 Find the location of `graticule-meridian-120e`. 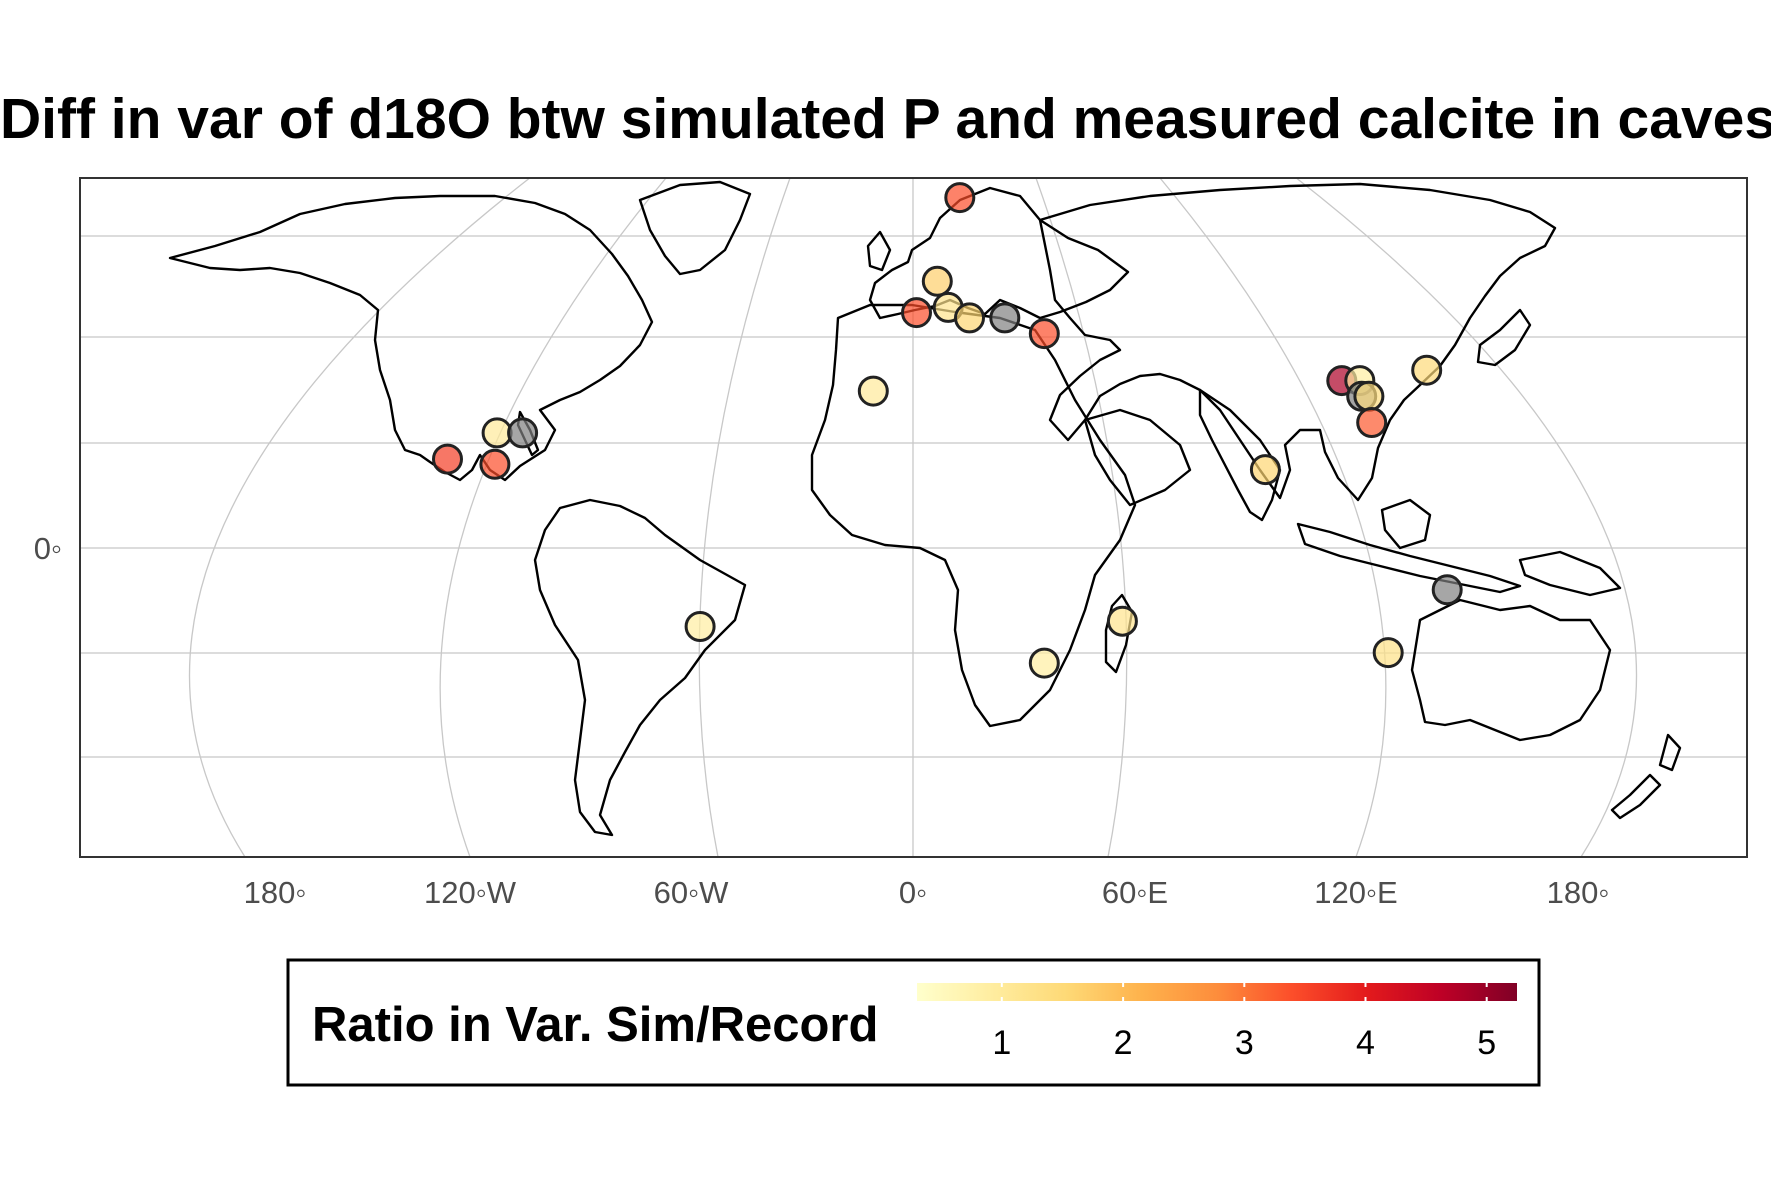

graticule-meridian-120e is located at coordinates (1273, 517).